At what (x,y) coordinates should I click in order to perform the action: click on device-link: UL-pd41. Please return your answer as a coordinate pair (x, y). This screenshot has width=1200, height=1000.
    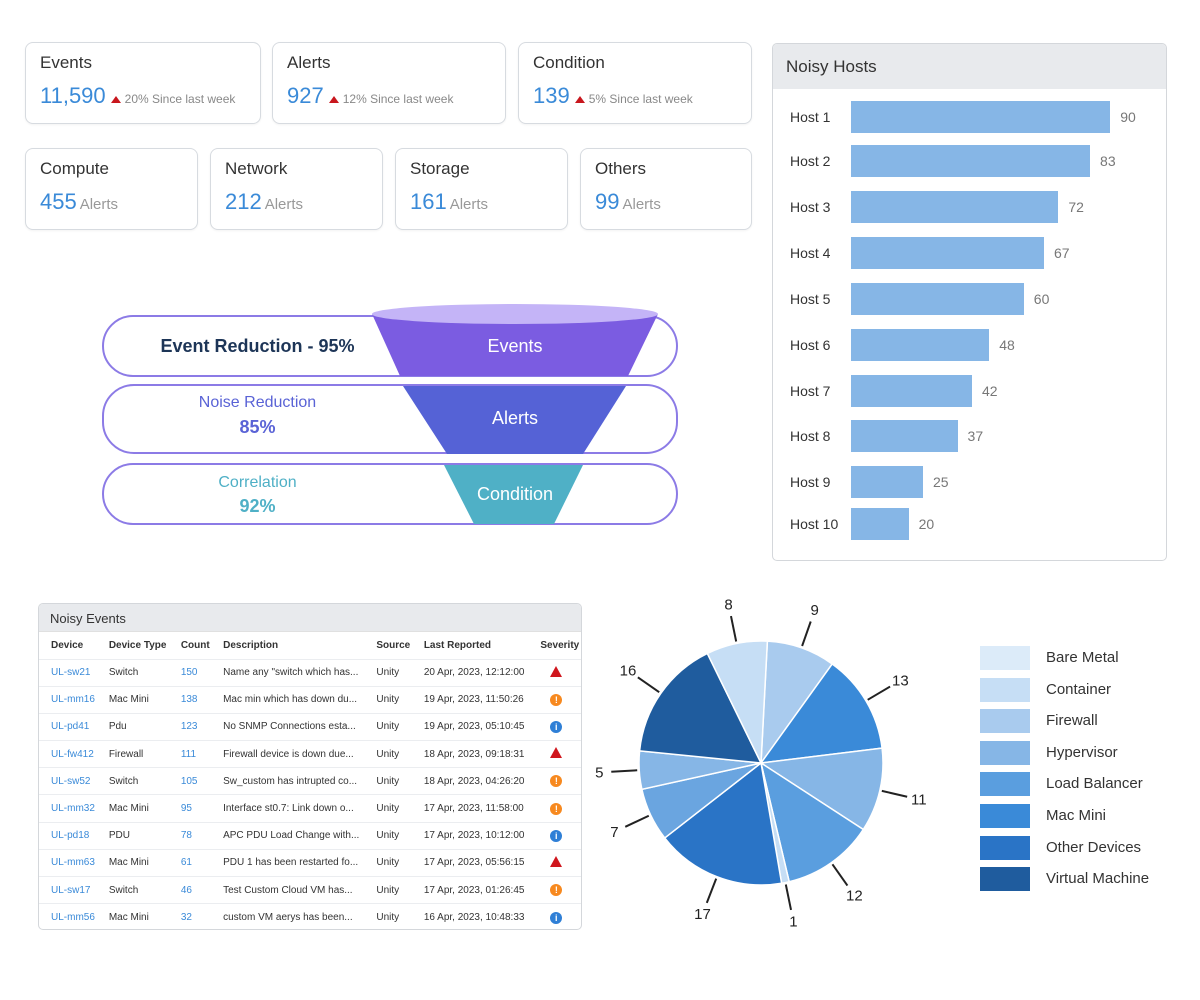
    Looking at the image, I should click on (68, 726).